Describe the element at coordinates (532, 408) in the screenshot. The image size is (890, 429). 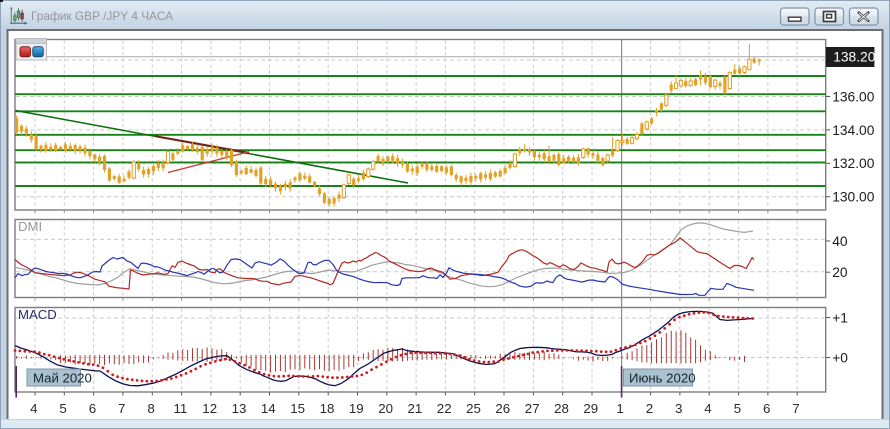
I see `svg-text: 27` at that location.